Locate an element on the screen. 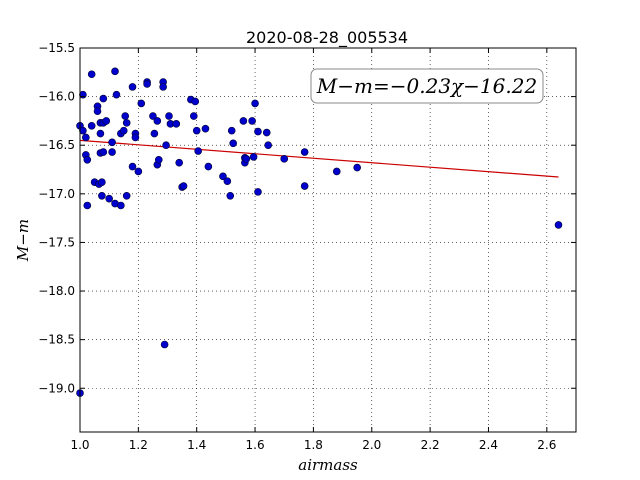 Image resolution: width=640 pixels, height=480 pixels. x-tick-label: 1.6 is located at coordinates (255, 445).